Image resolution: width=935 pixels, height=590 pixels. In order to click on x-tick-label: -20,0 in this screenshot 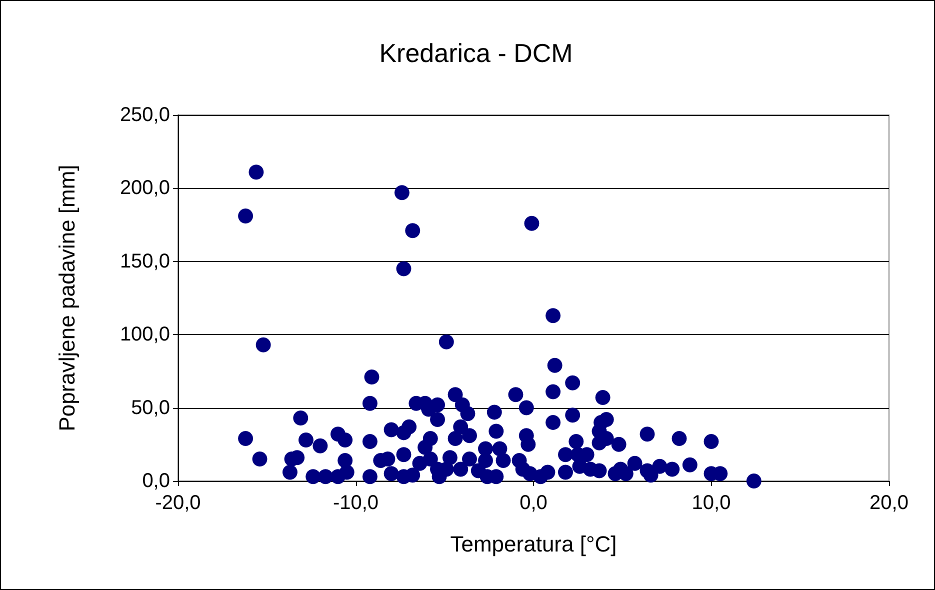, I will do `click(178, 503)`.